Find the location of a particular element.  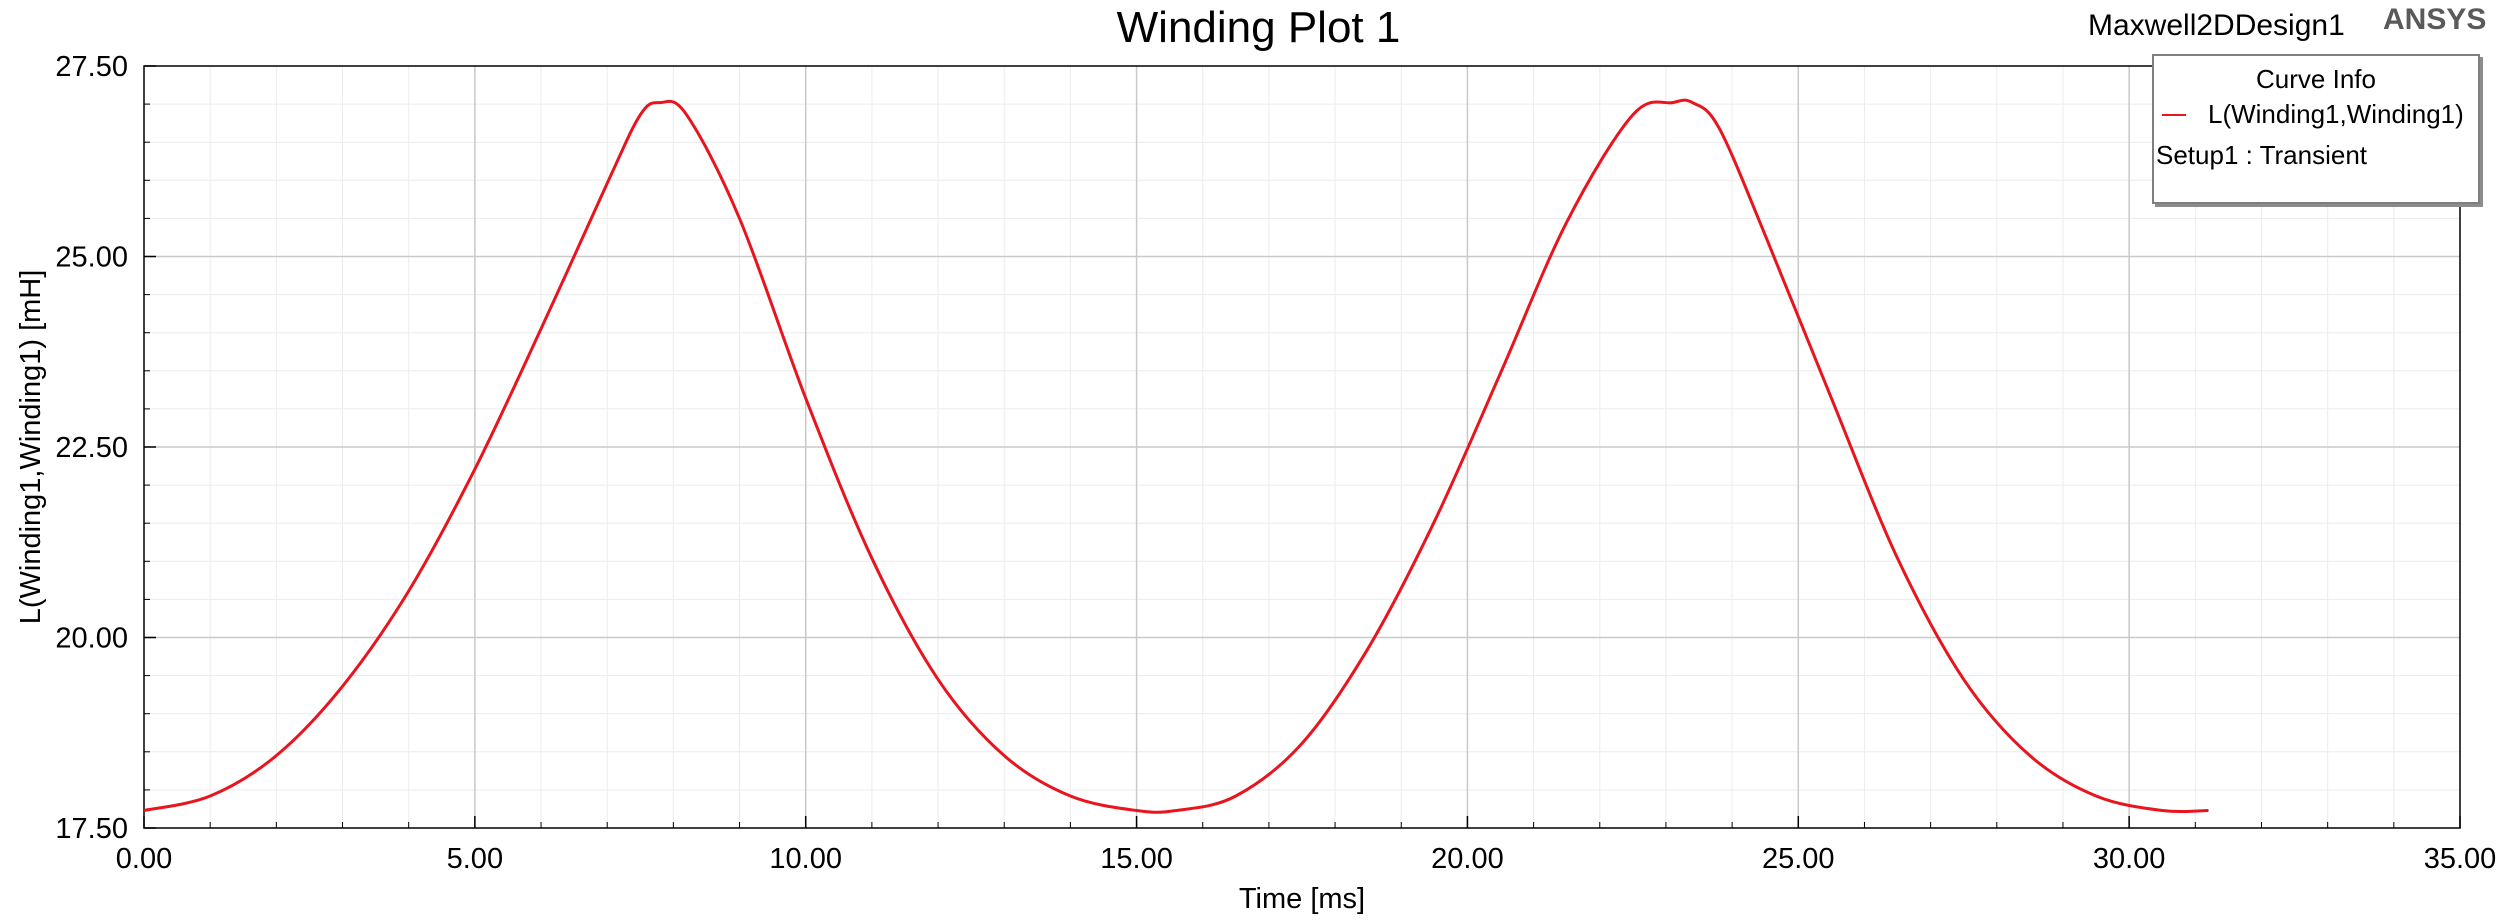

legend-series-label: L(Winding1,Winding1) is located at coordinates (2336, 114).